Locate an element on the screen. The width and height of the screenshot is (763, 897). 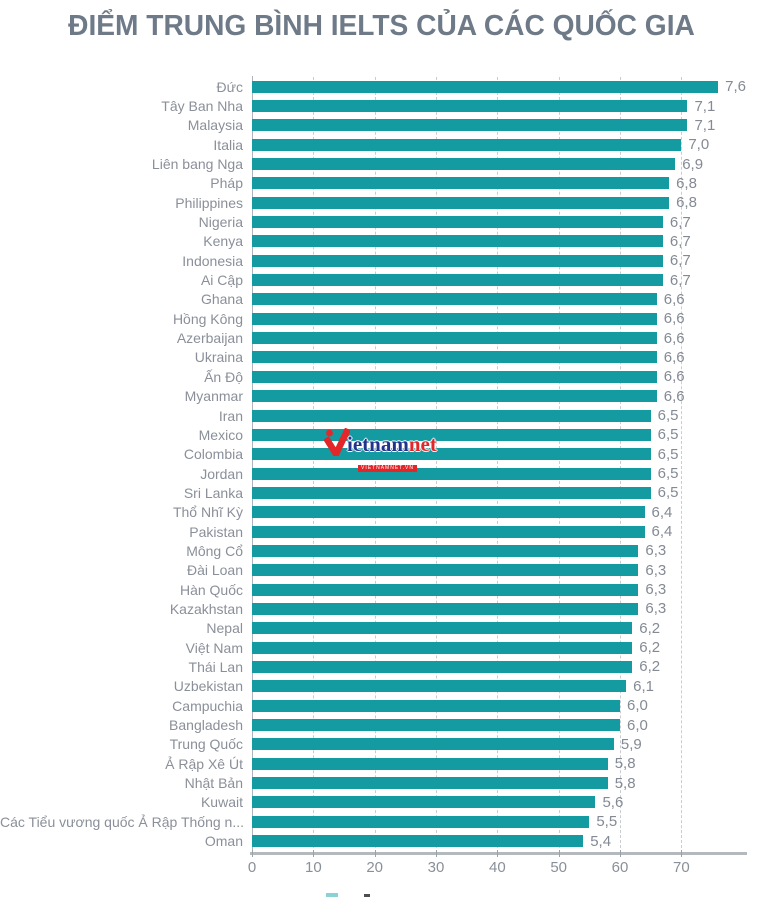
country-label: Đài Loan is located at coordinates (214, 570).